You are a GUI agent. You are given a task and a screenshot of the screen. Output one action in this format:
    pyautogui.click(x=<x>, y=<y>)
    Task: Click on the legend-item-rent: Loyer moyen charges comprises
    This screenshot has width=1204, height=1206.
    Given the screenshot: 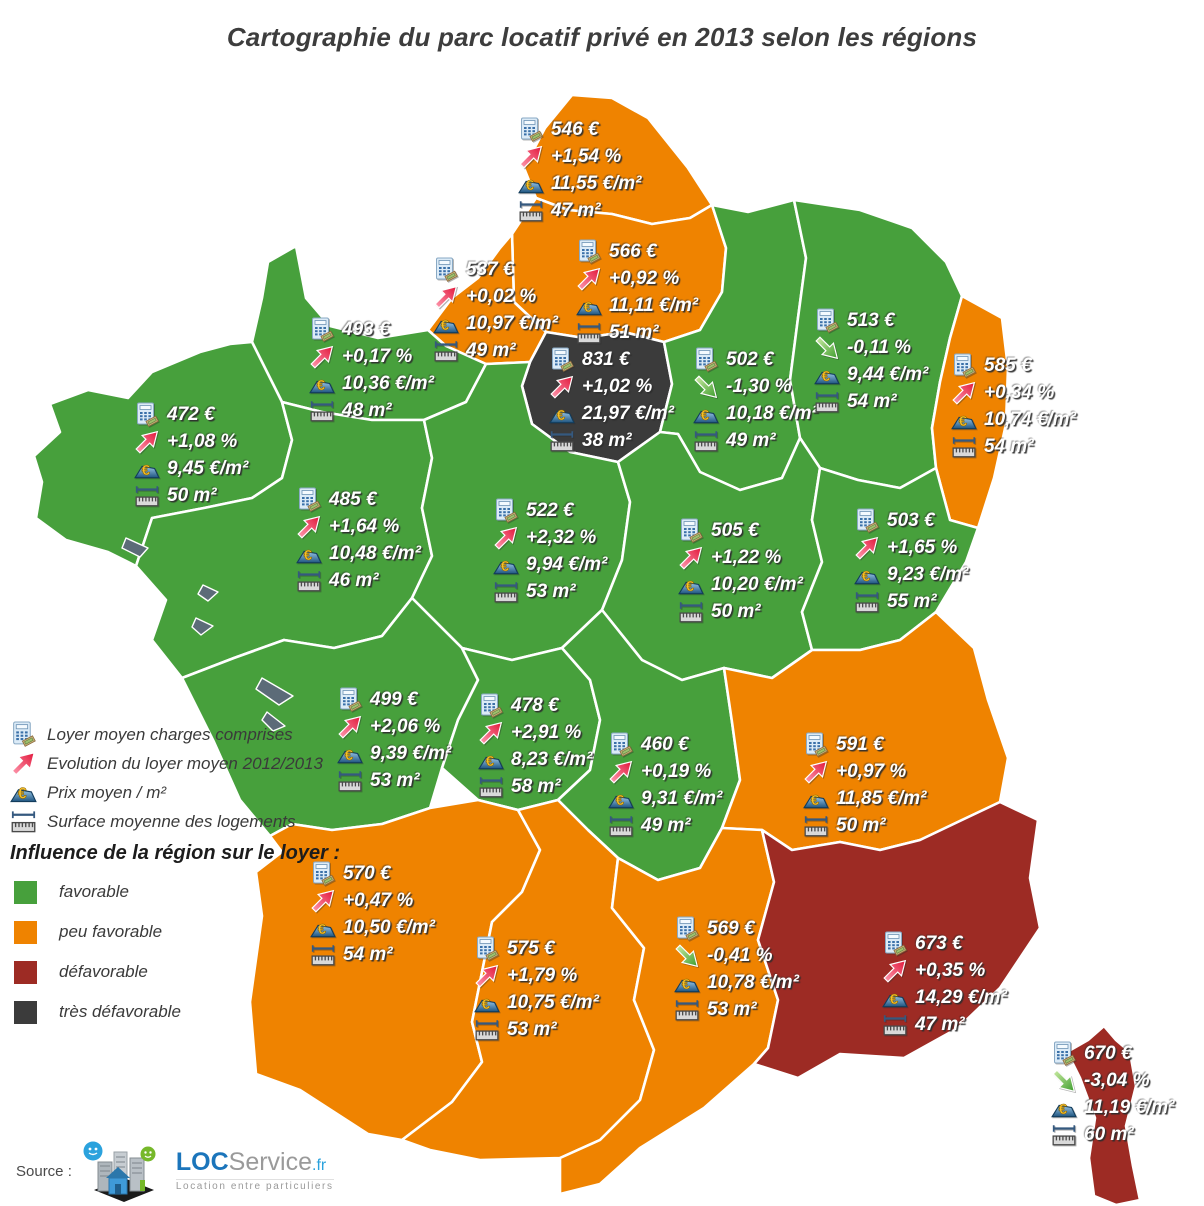 What is the action you would take?
    pyautogui.click(x=160, y=734)
    